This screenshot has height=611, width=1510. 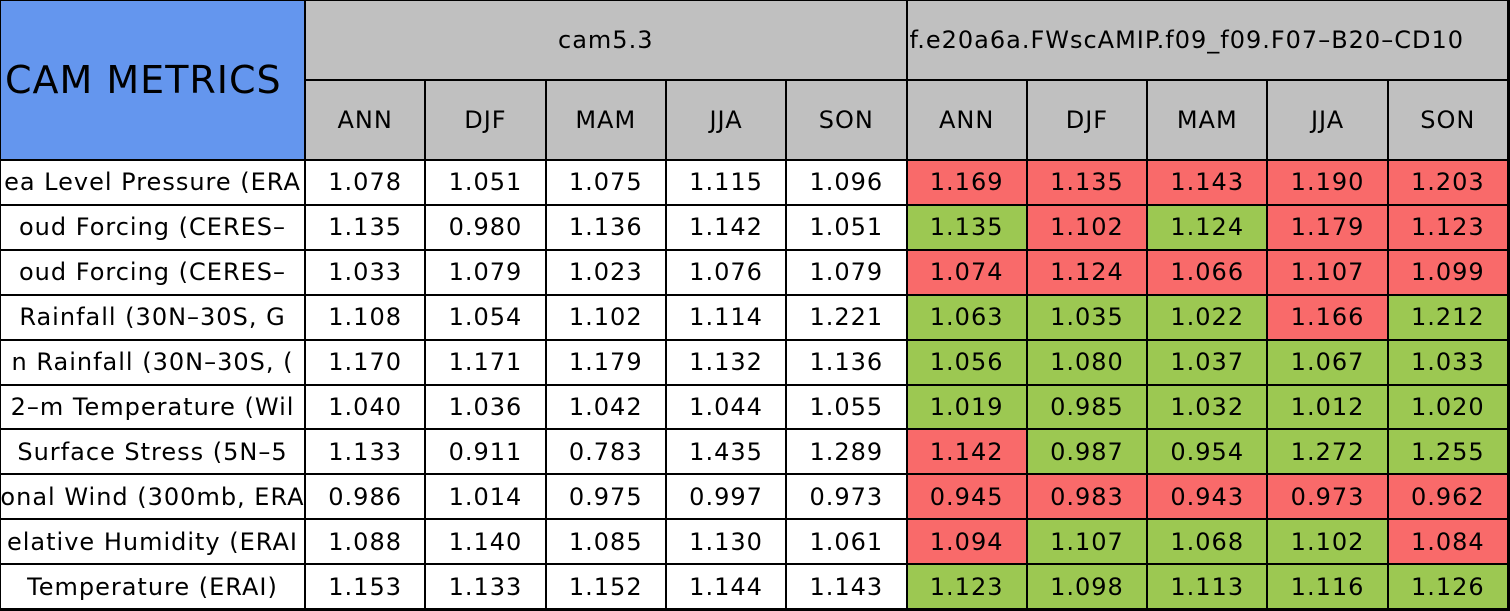 What do you see at coordinates (1208, 318) in the screenshot?
I see `value-cell: 1.022` at bounding box center [1208, 318].